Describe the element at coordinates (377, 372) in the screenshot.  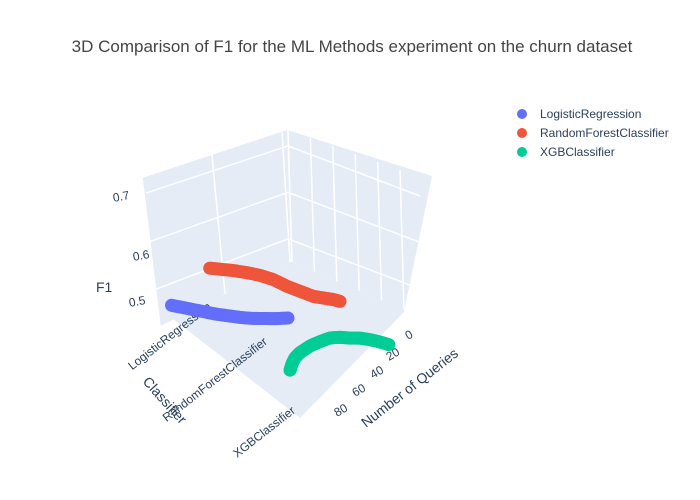
I see `y-tick-label: 40` at that location.